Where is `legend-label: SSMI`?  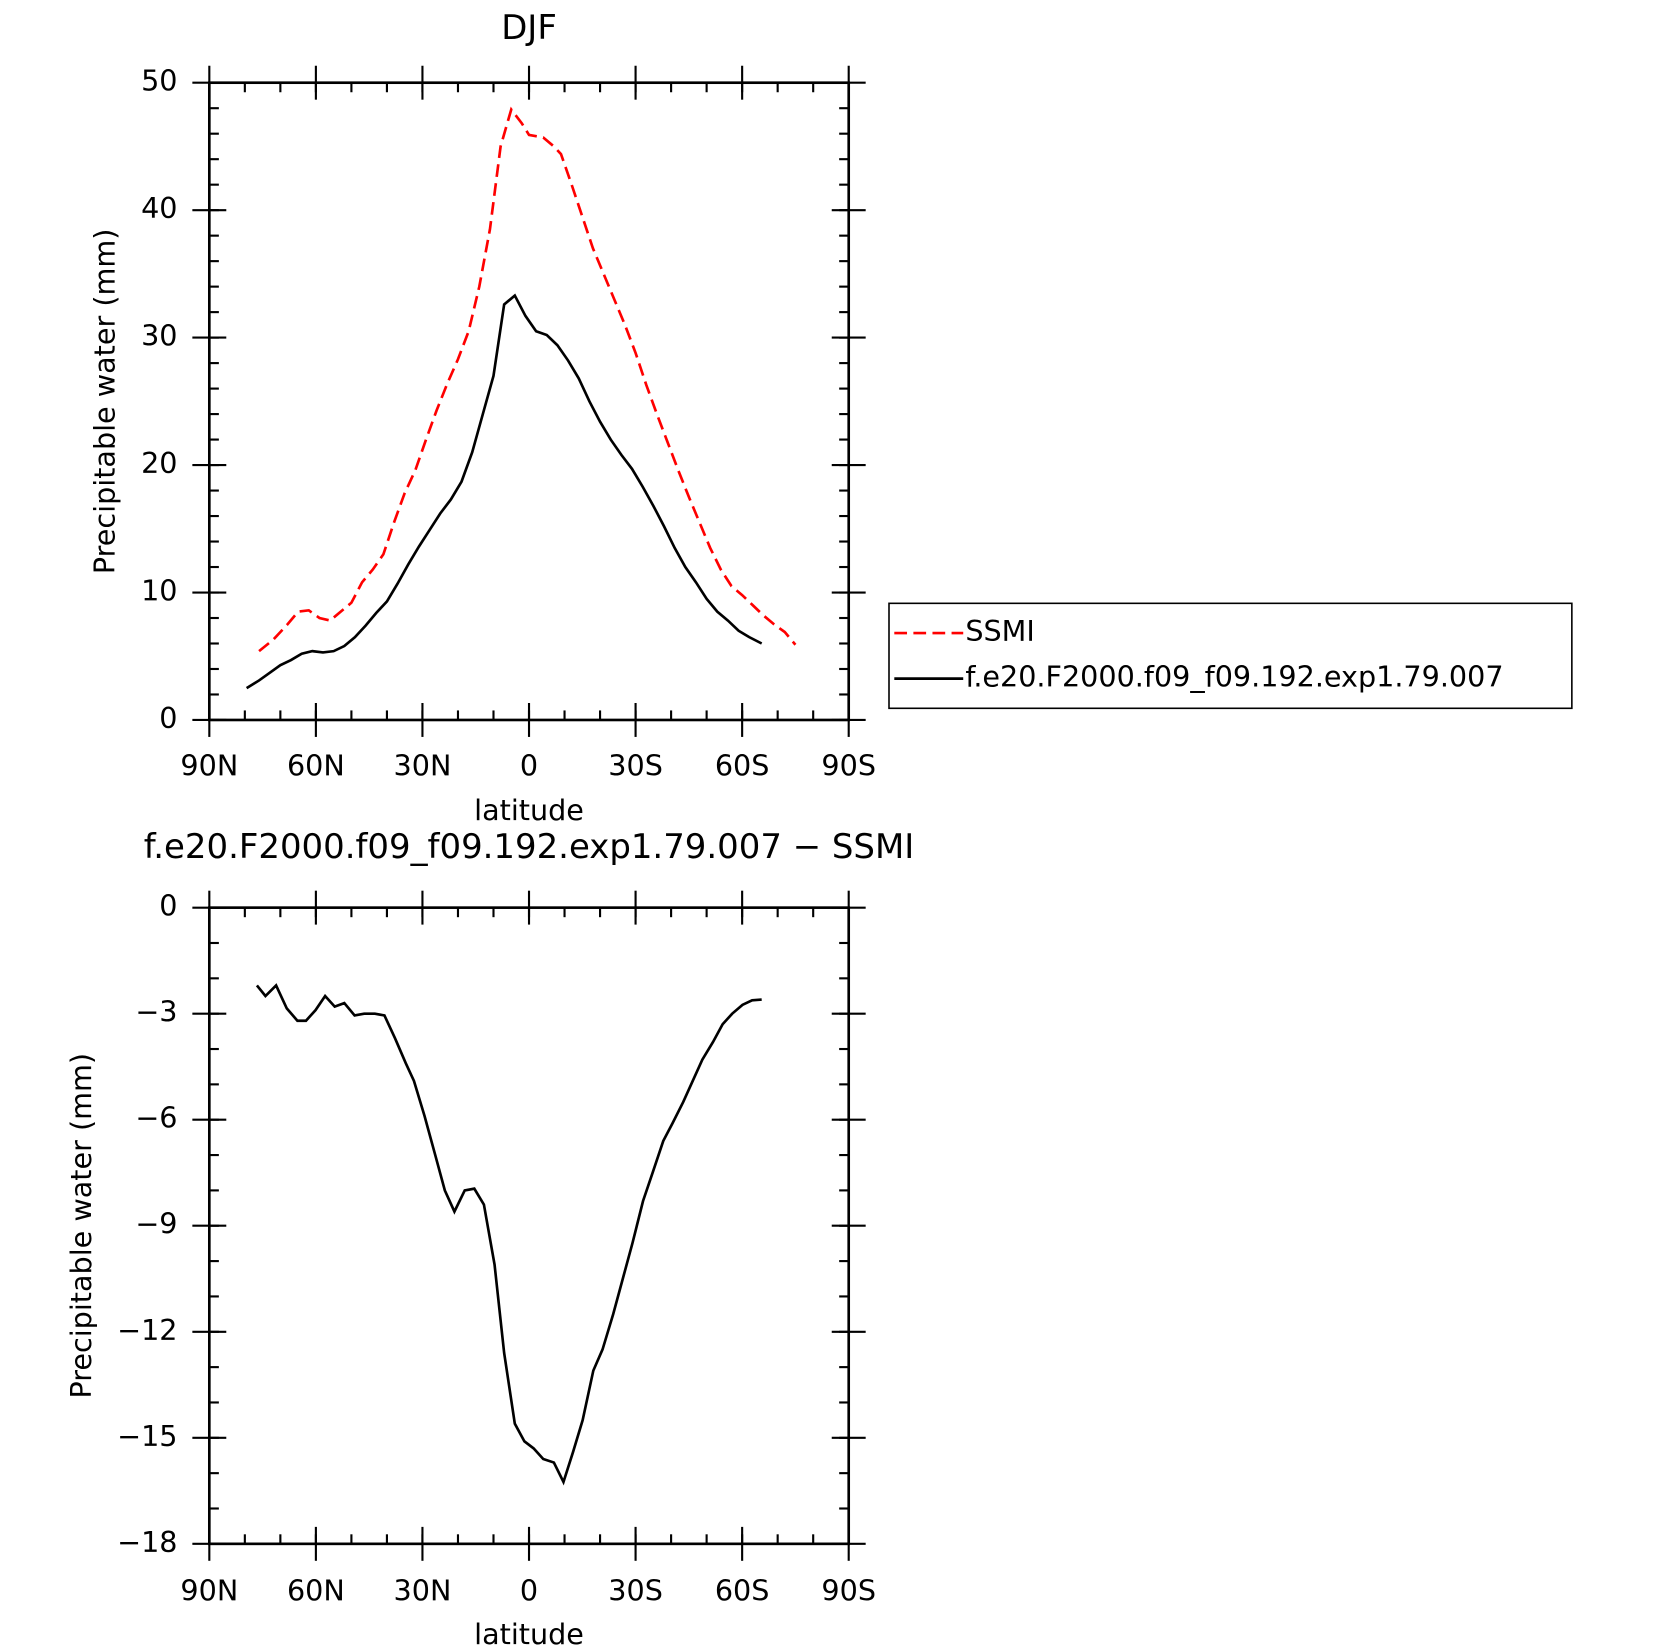 legend-label: SSMI is located at coordinates (999, 631).